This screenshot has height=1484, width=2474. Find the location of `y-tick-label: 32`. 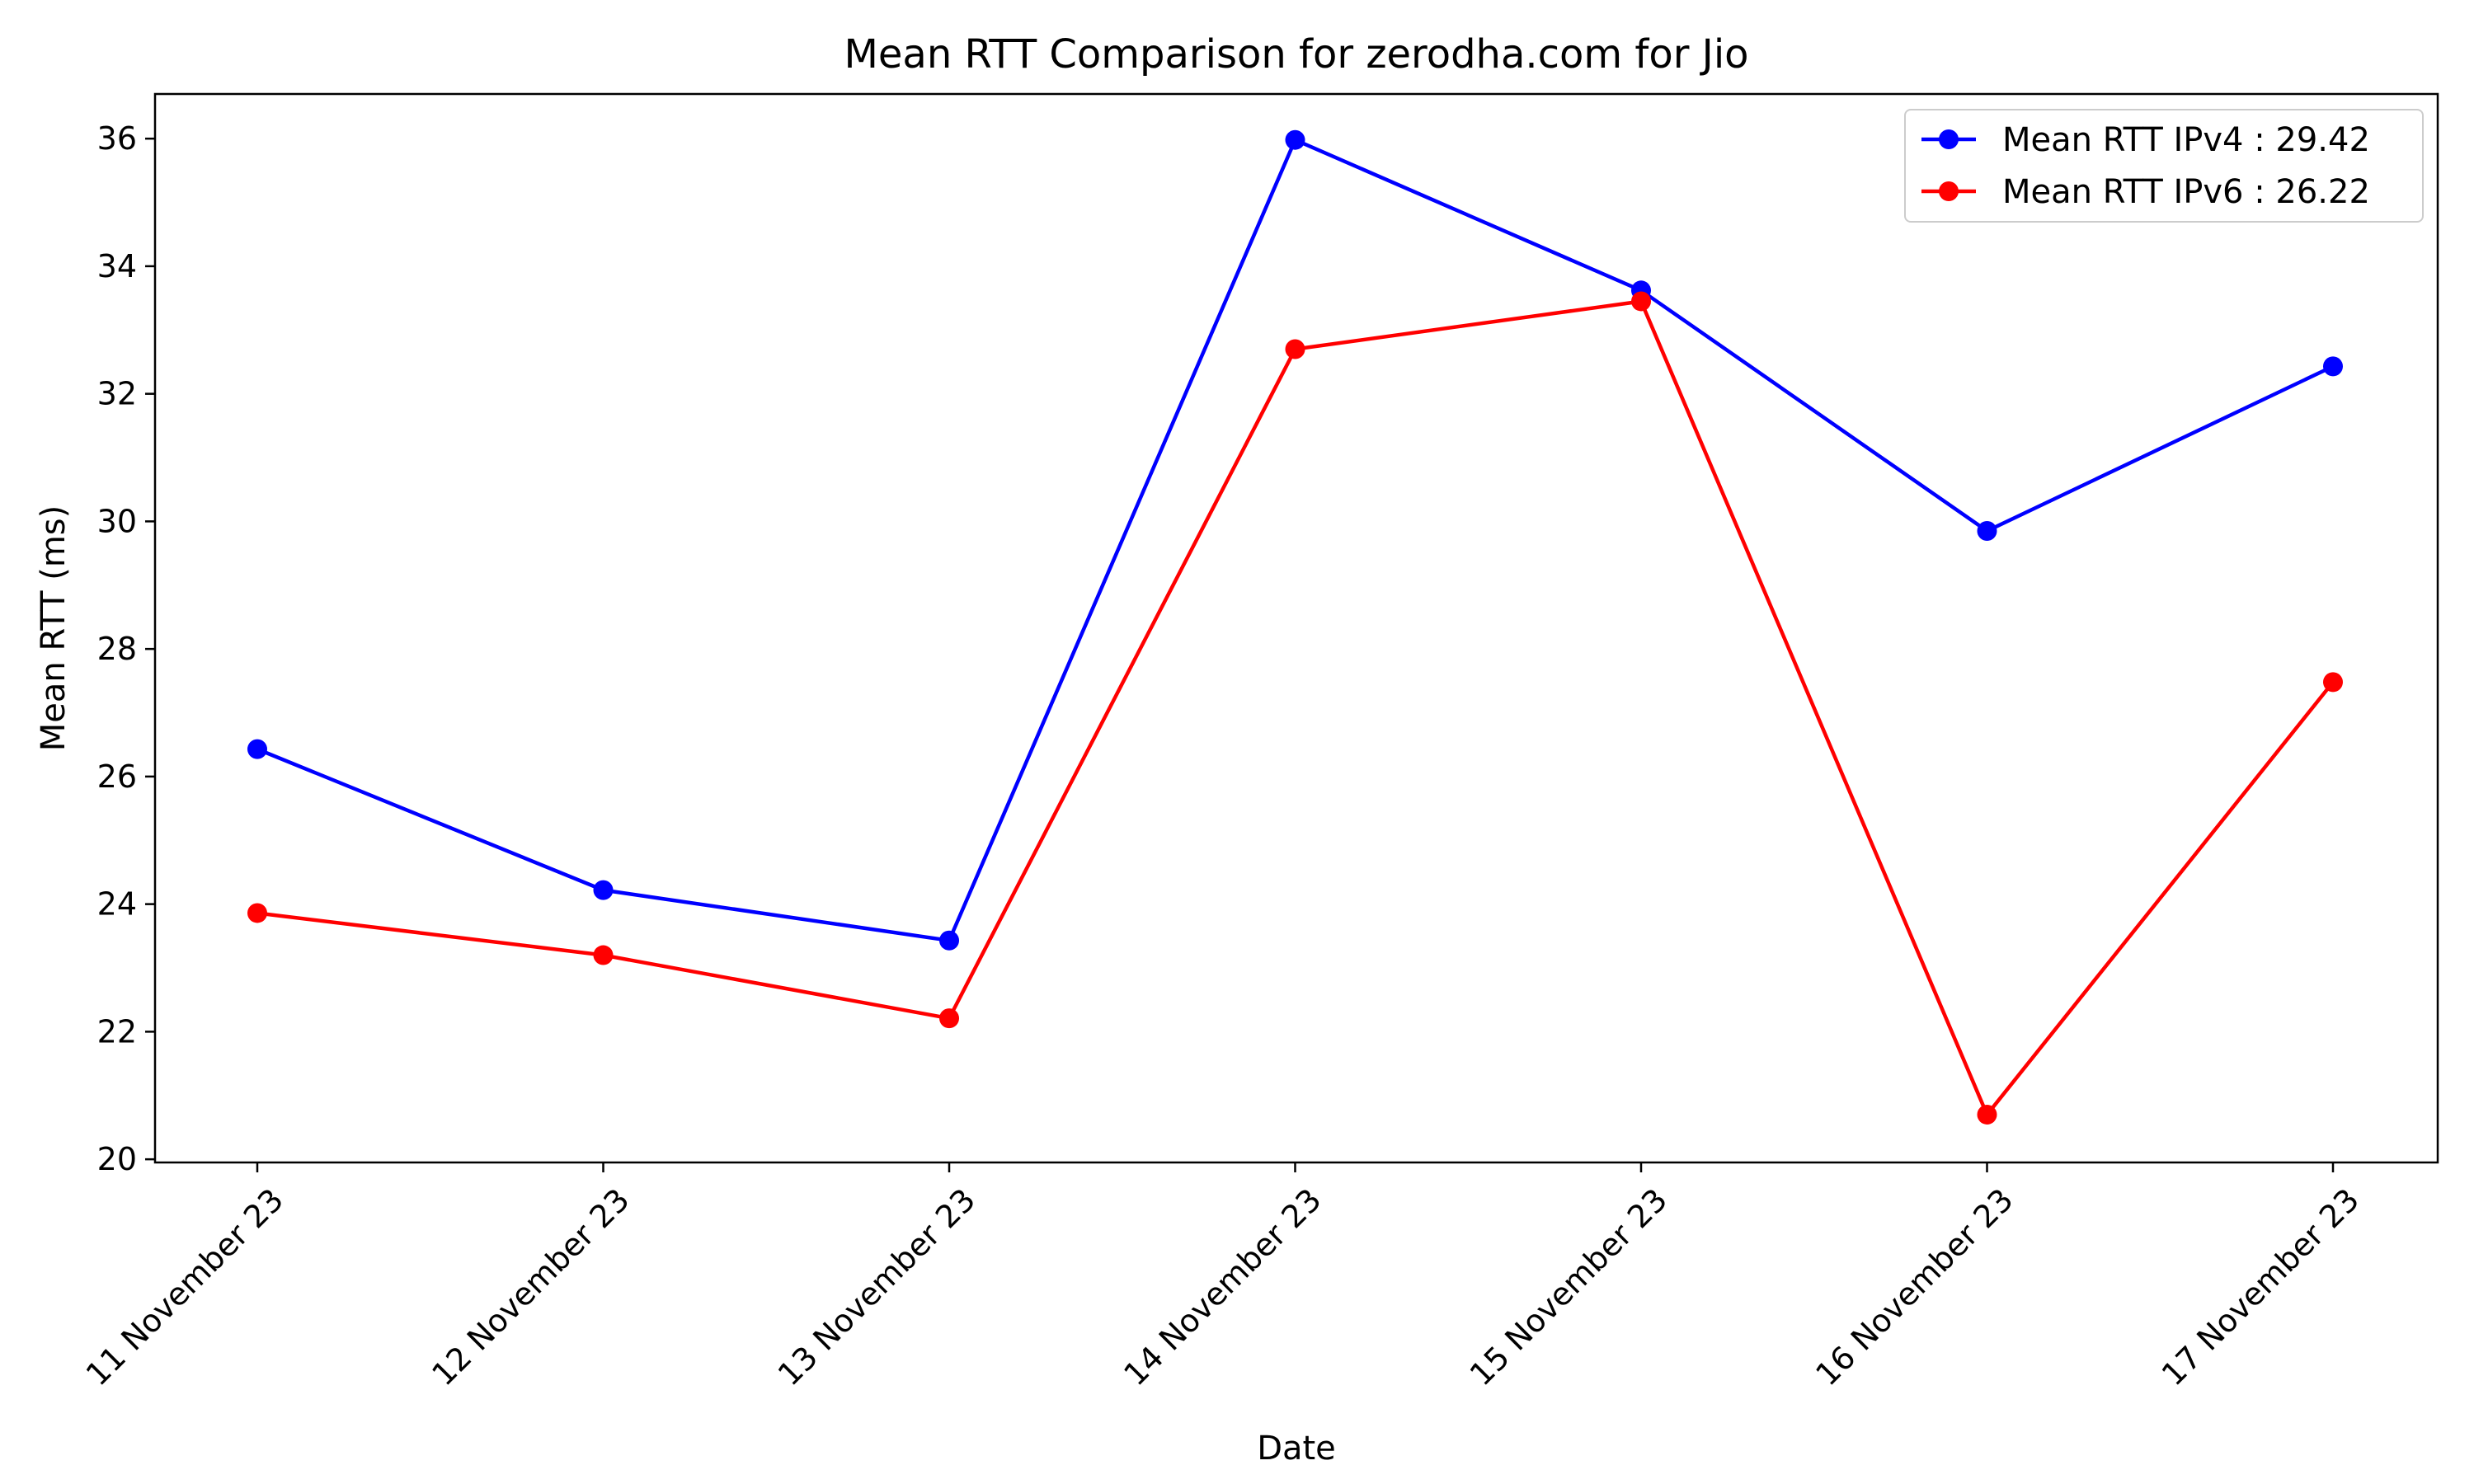

y-tick-label: 32 is located at coordinates (117, 394).